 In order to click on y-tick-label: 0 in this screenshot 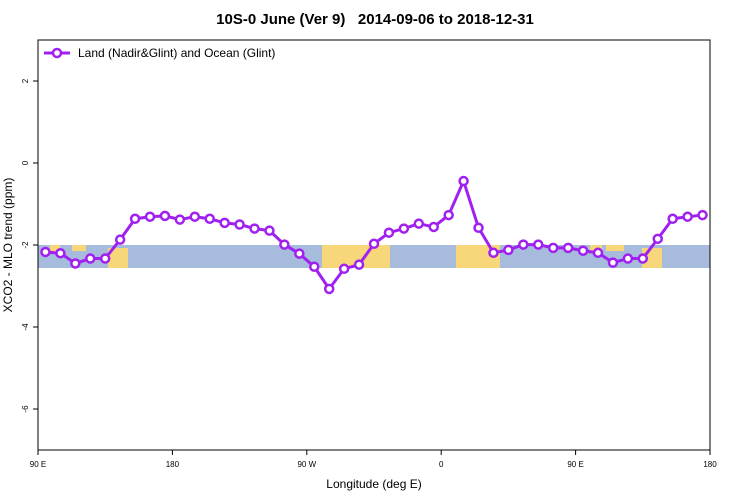, I will do `click(25, 162)`.